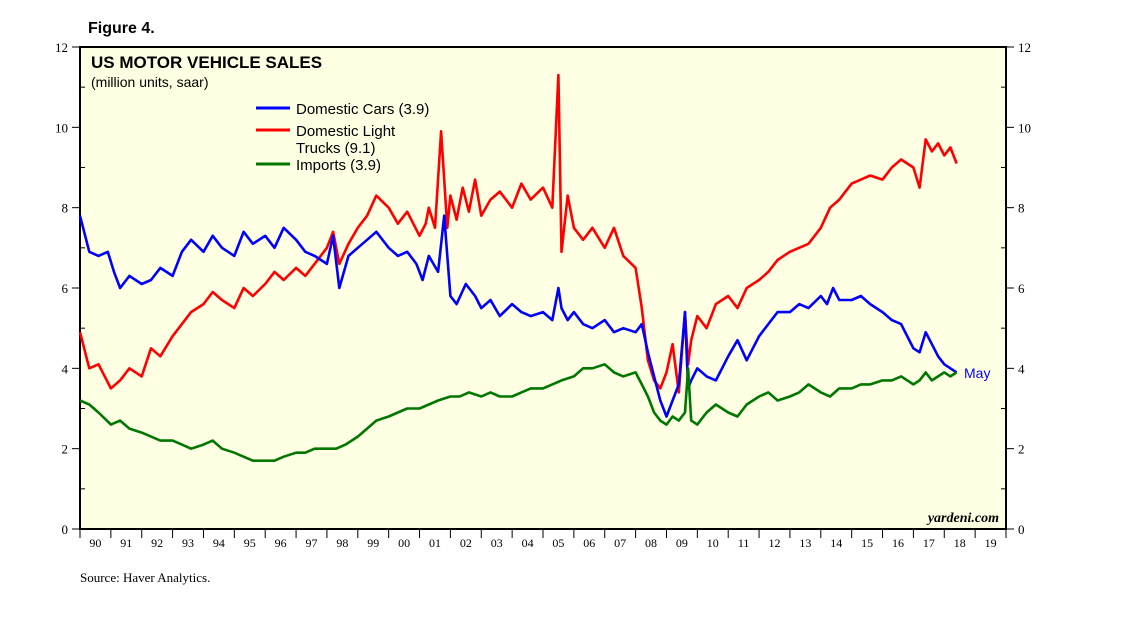 The width and height of the screenshot is (1138, 621). Describe the element at coordinates (65, 529) in the screenshot. I see `y-tick-label-left: 0` at that location.